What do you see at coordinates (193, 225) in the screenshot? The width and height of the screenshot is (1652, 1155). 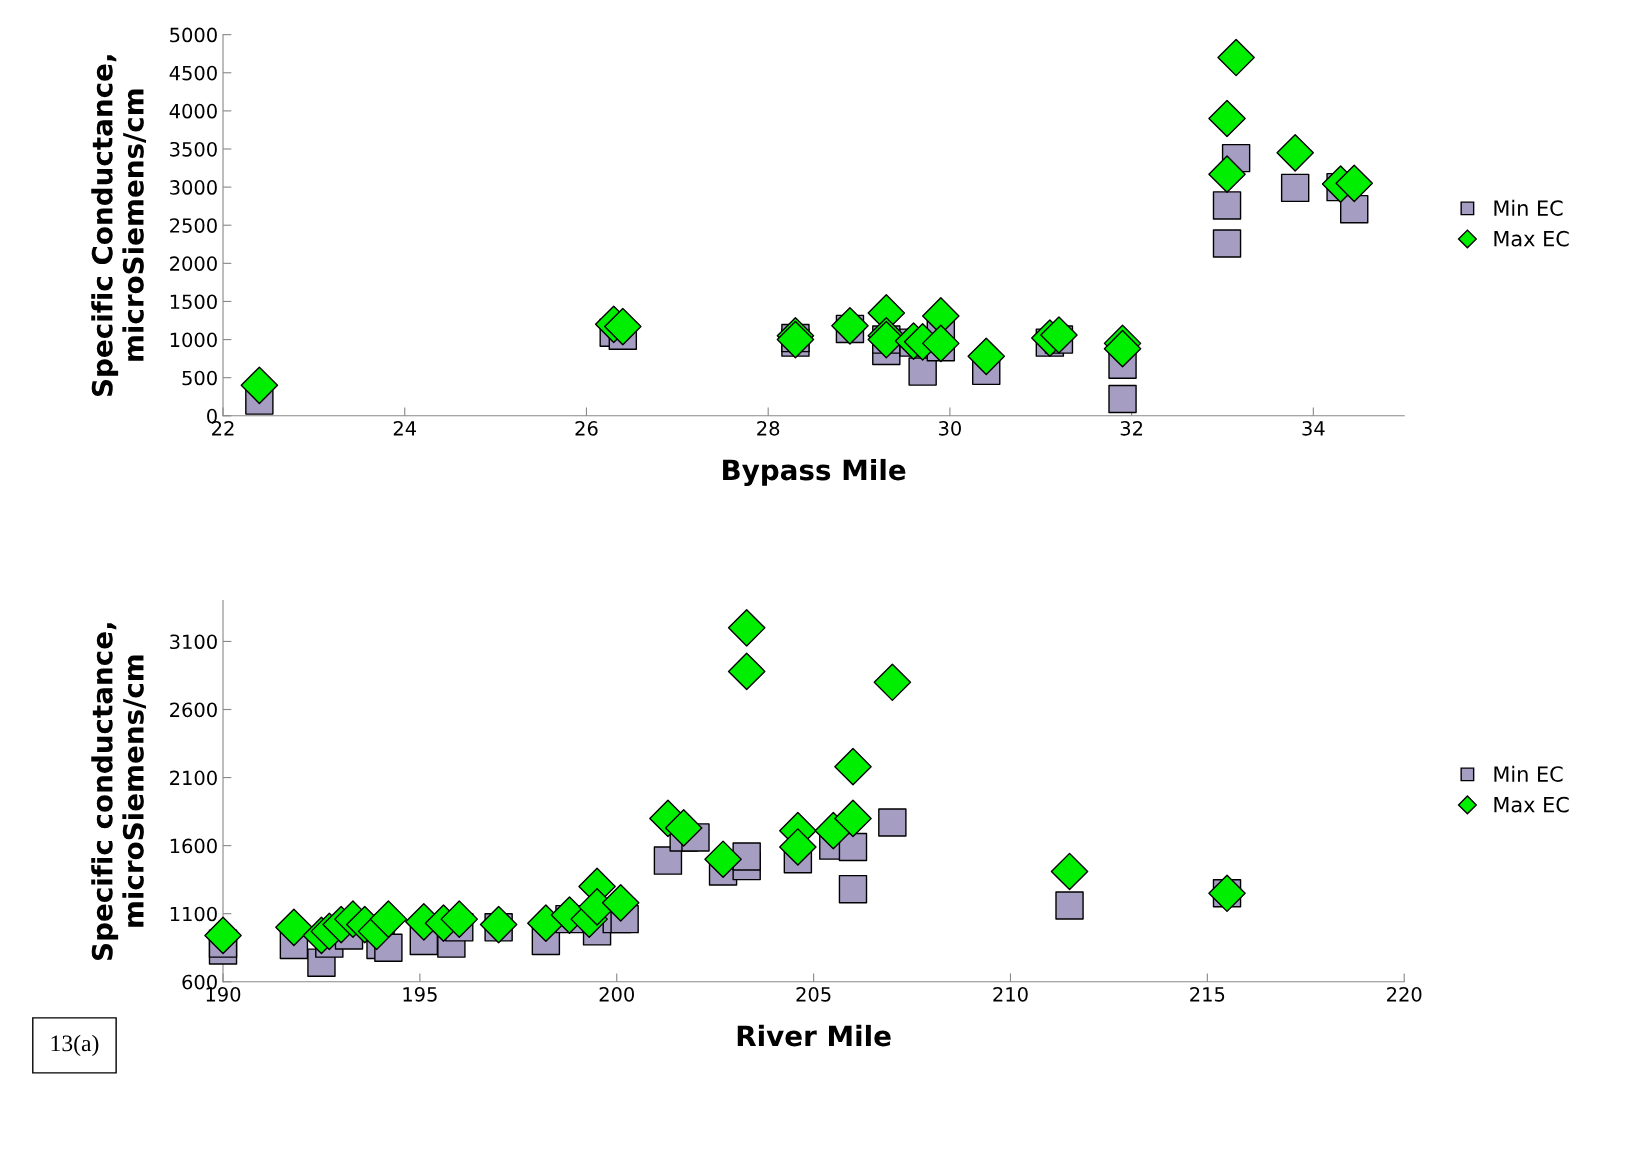 I see `y-tick-label: 2500` at bounding box center [193, 225].